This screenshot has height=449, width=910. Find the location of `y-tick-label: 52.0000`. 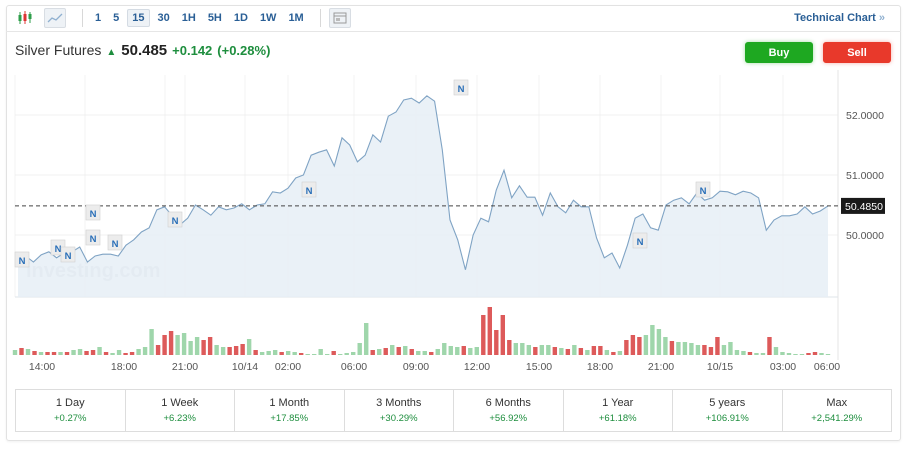

y-tick-label: 52.0000 is located at coordinates (865, 116).